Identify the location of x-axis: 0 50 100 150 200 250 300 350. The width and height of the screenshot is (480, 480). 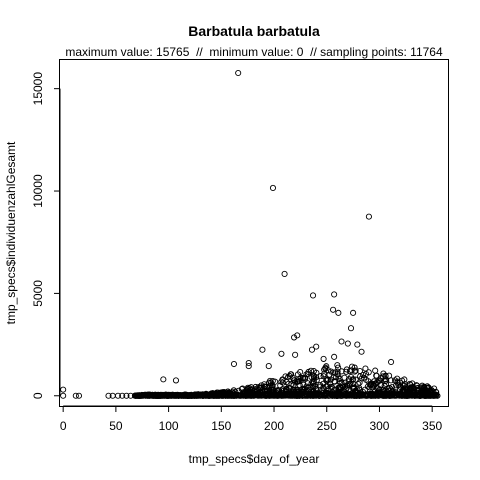
(251, 419).